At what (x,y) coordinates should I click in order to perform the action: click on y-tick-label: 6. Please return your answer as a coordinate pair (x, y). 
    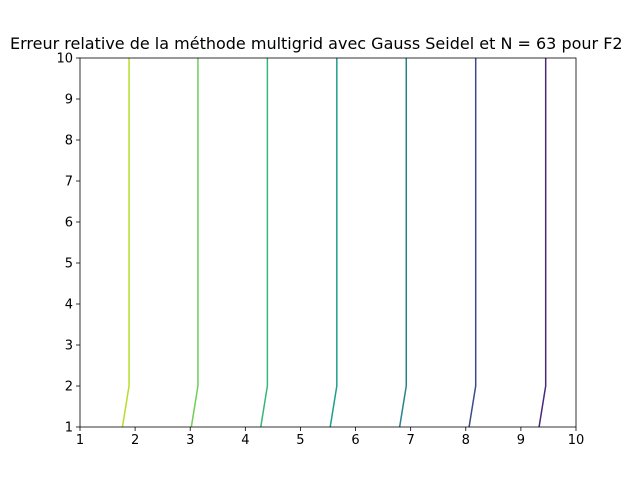
    Looking at the image, I should click on (69, 223).